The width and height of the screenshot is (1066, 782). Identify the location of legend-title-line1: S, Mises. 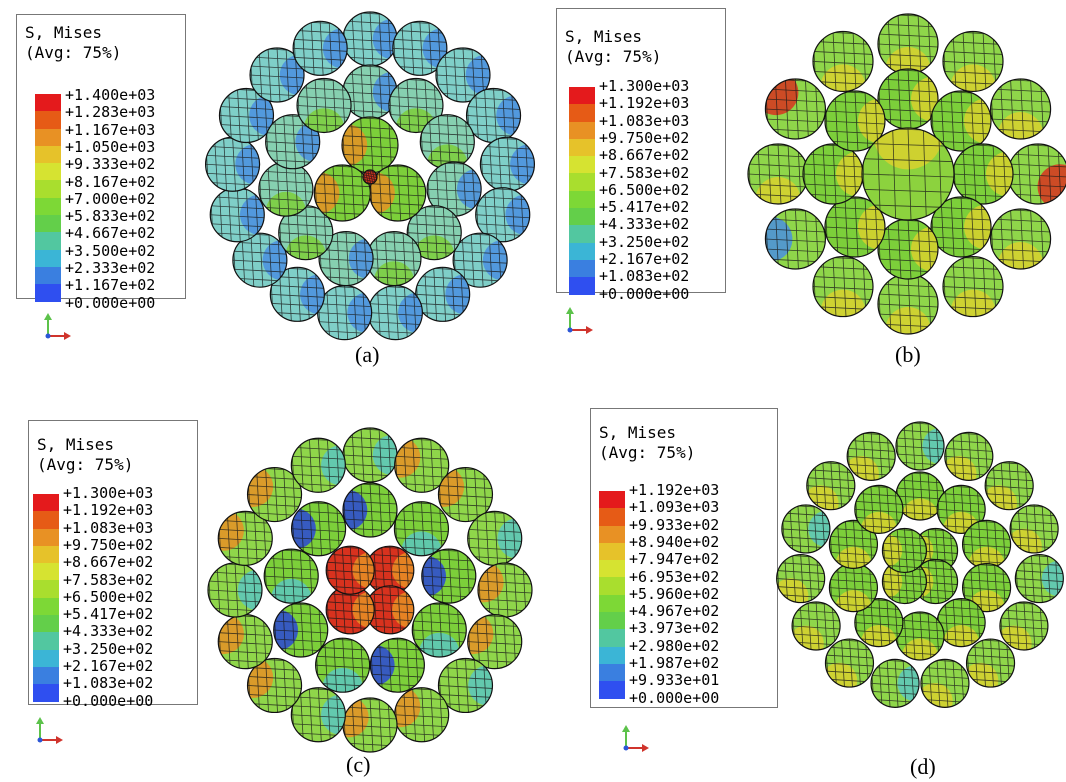
(604, 36).